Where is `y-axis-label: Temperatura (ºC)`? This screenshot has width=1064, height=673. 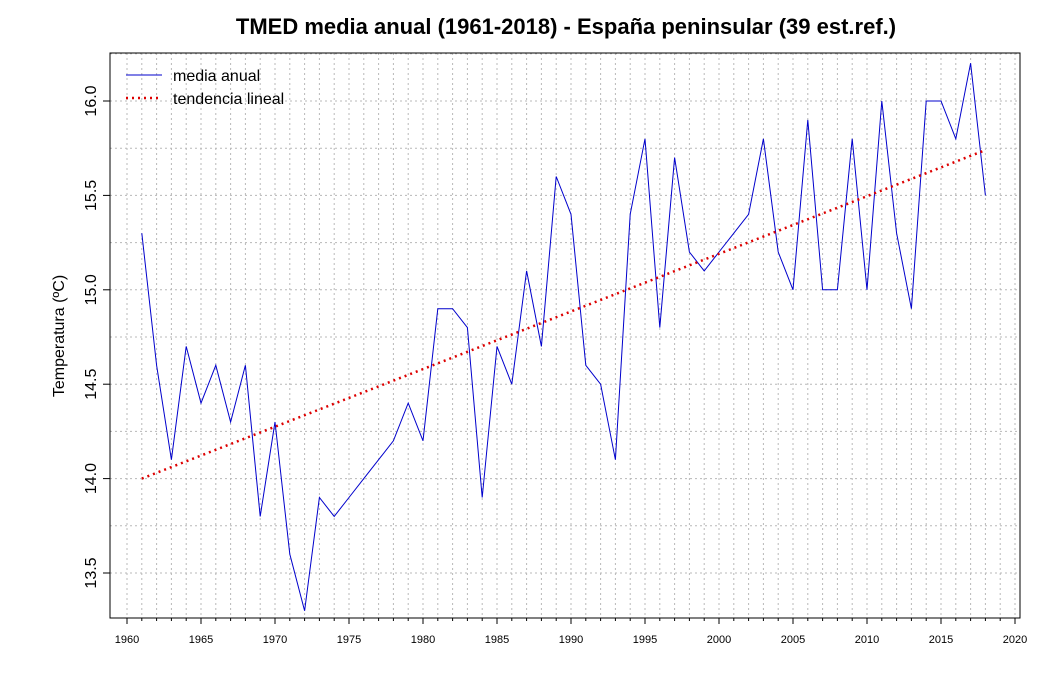 y-axis-label: Temperatura (ºC) is located at coordinates (59, 336).